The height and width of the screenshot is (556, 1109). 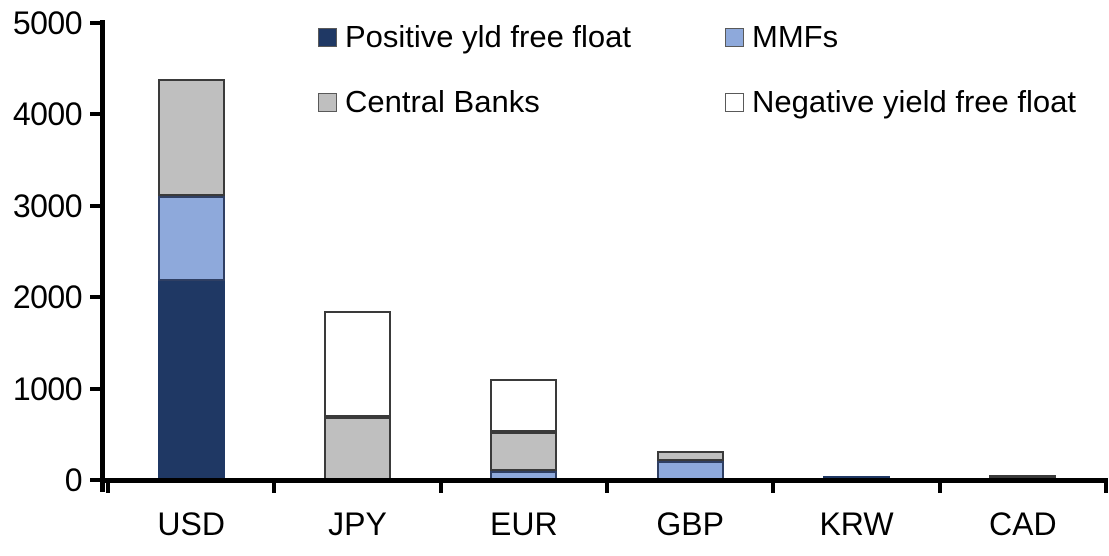 I want to click on y-axis-tick-label: 4000, so click(x=47, y=114).